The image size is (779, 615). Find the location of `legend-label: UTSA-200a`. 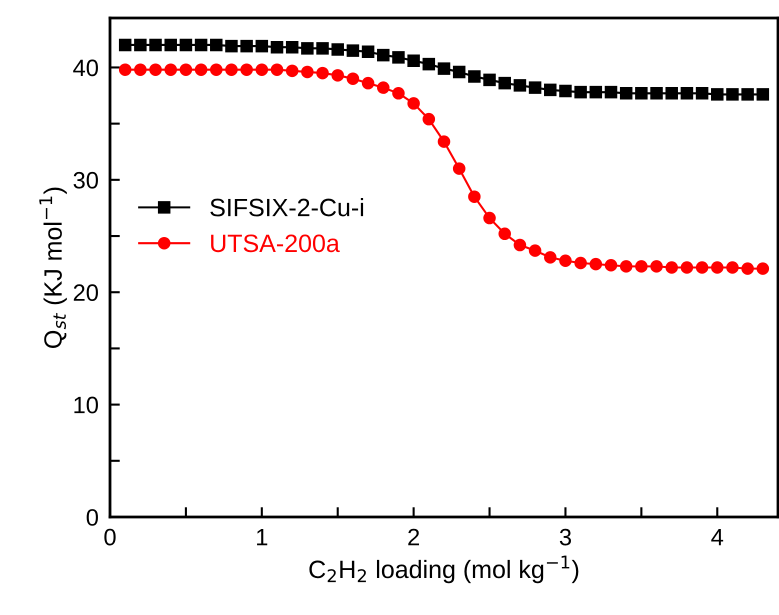

legend-label: UTSA-200a is located at coordinates (275, 243).